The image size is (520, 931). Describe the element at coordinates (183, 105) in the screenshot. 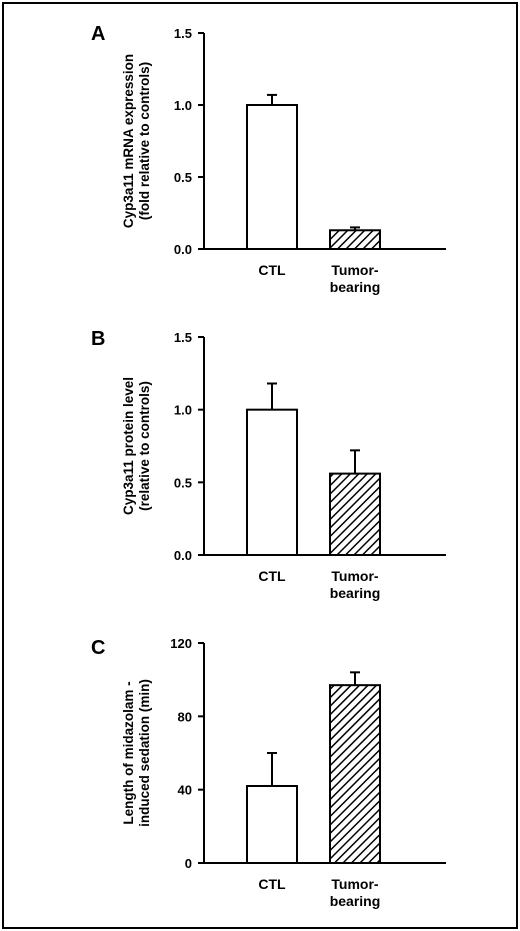

I see `panel-a-y-tick-label: 1.0` at that location.